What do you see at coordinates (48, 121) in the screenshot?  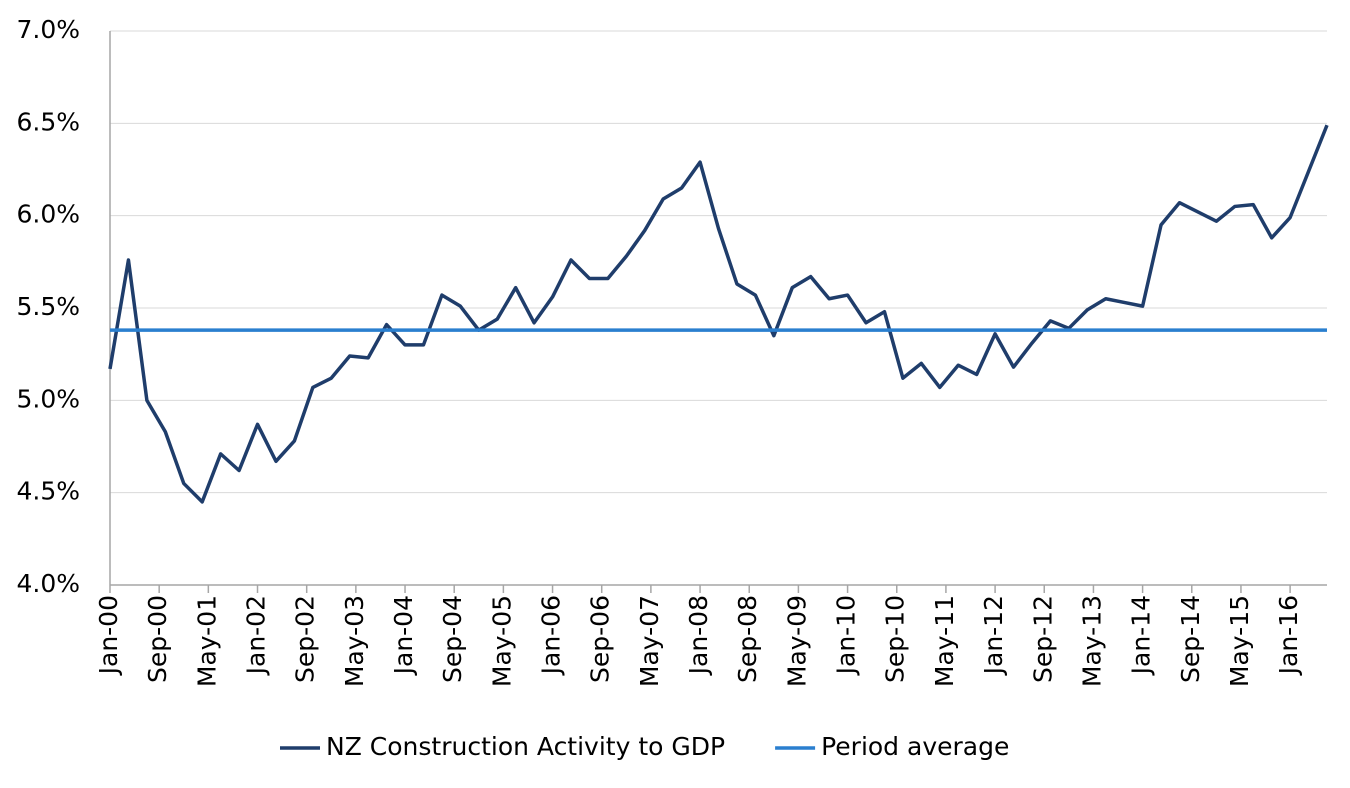 I see `y-tick-label: 6.5%` at bounding box center [48, 121].